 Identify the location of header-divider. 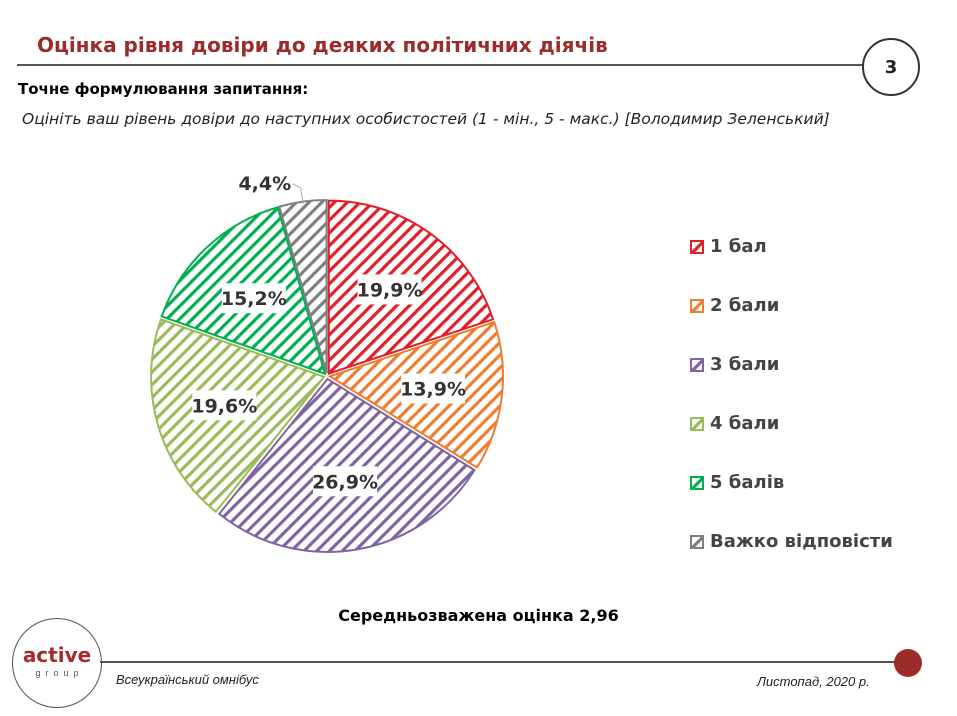
(441, 65).